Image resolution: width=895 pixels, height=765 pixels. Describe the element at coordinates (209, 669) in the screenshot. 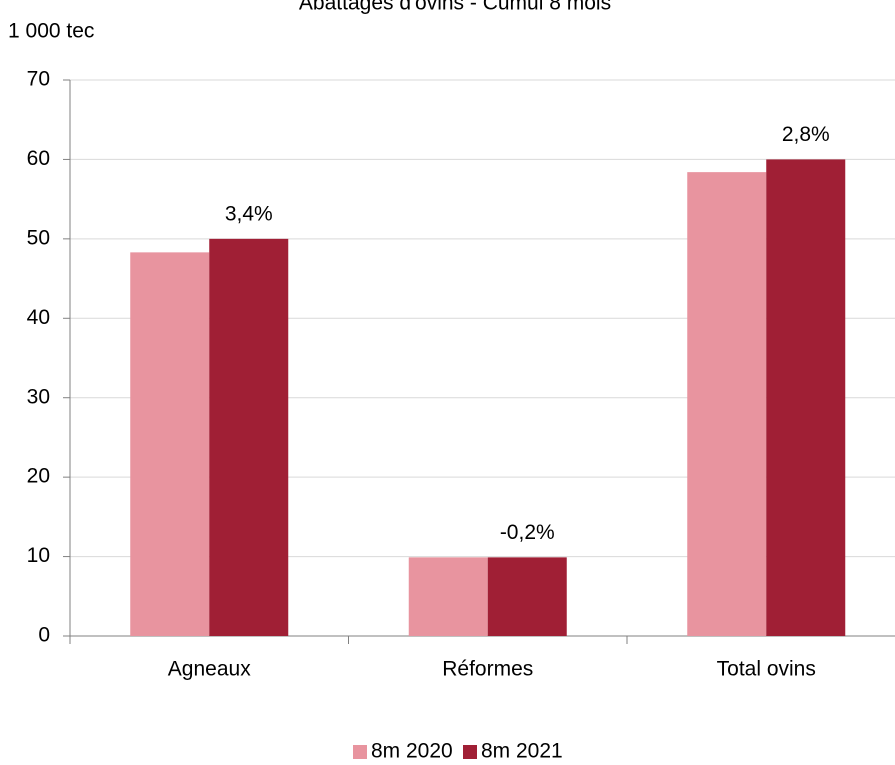

I see `x-tick-label: Agneaux` at that location.